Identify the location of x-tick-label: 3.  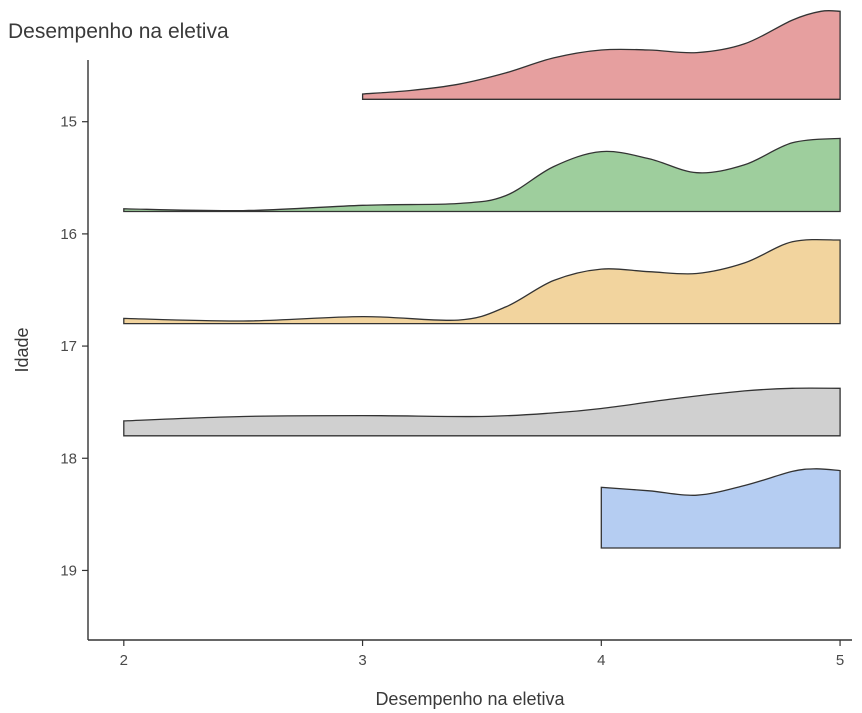
(362, 660).